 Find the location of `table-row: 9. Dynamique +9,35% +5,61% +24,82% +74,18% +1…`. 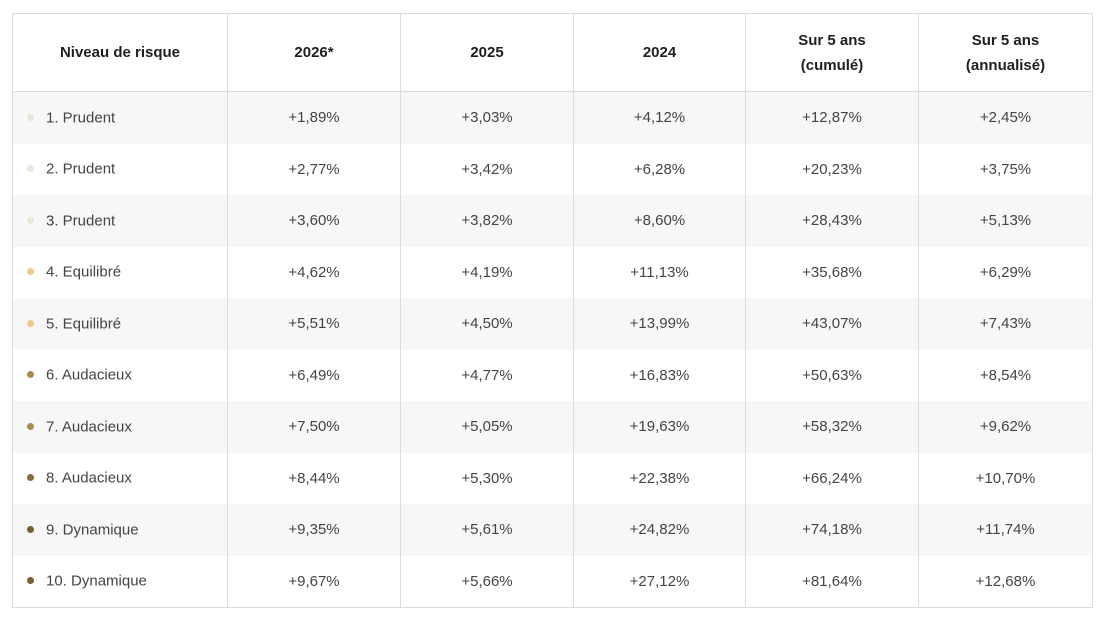

table-row: 9. Dynamique +9,35% +5,61% +24,82% +74,18% +1… is located at coordinates (552, 530).